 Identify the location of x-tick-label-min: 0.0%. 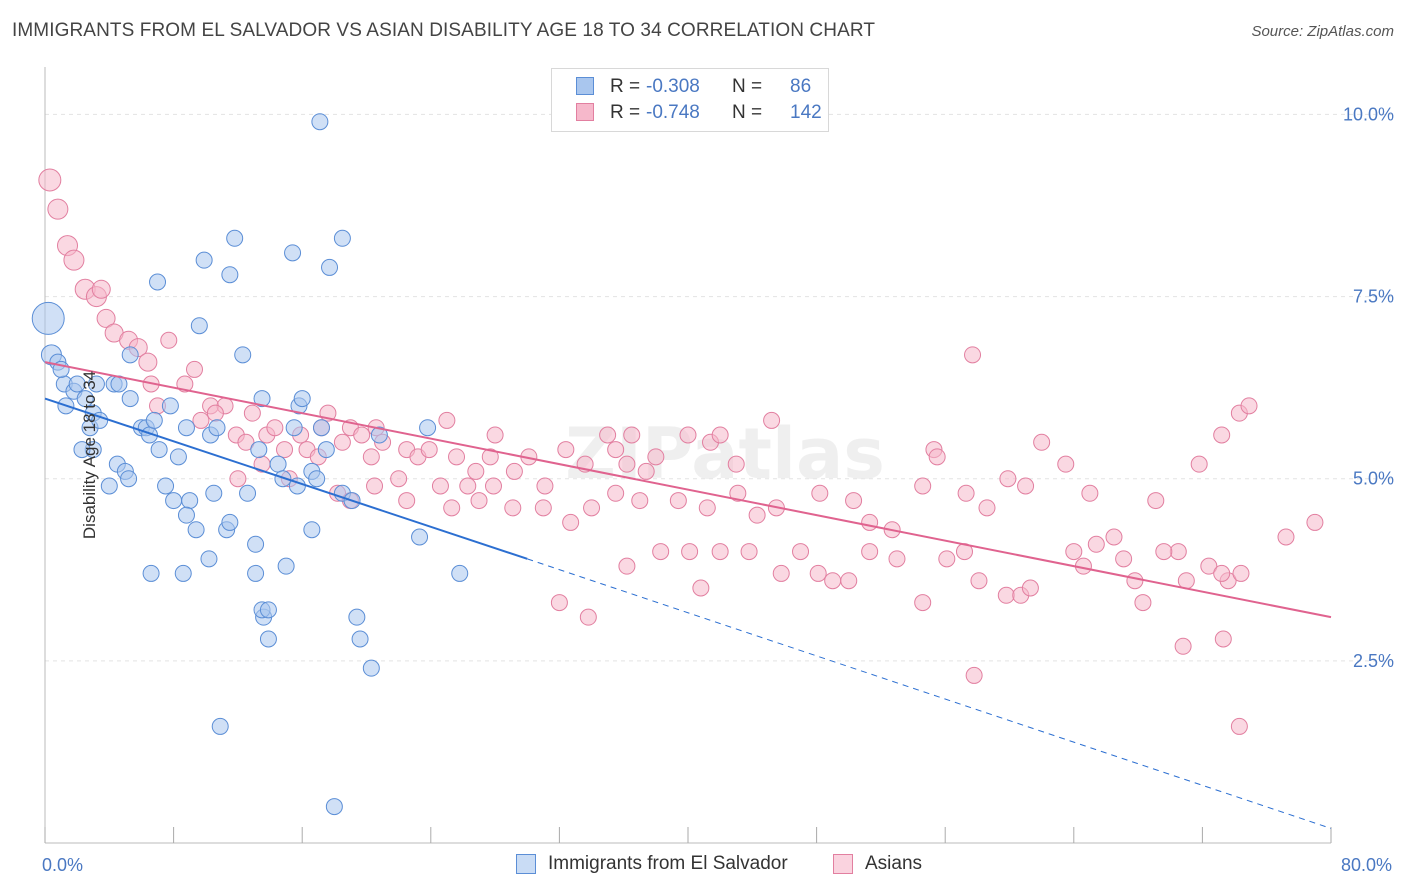
(62, 865).